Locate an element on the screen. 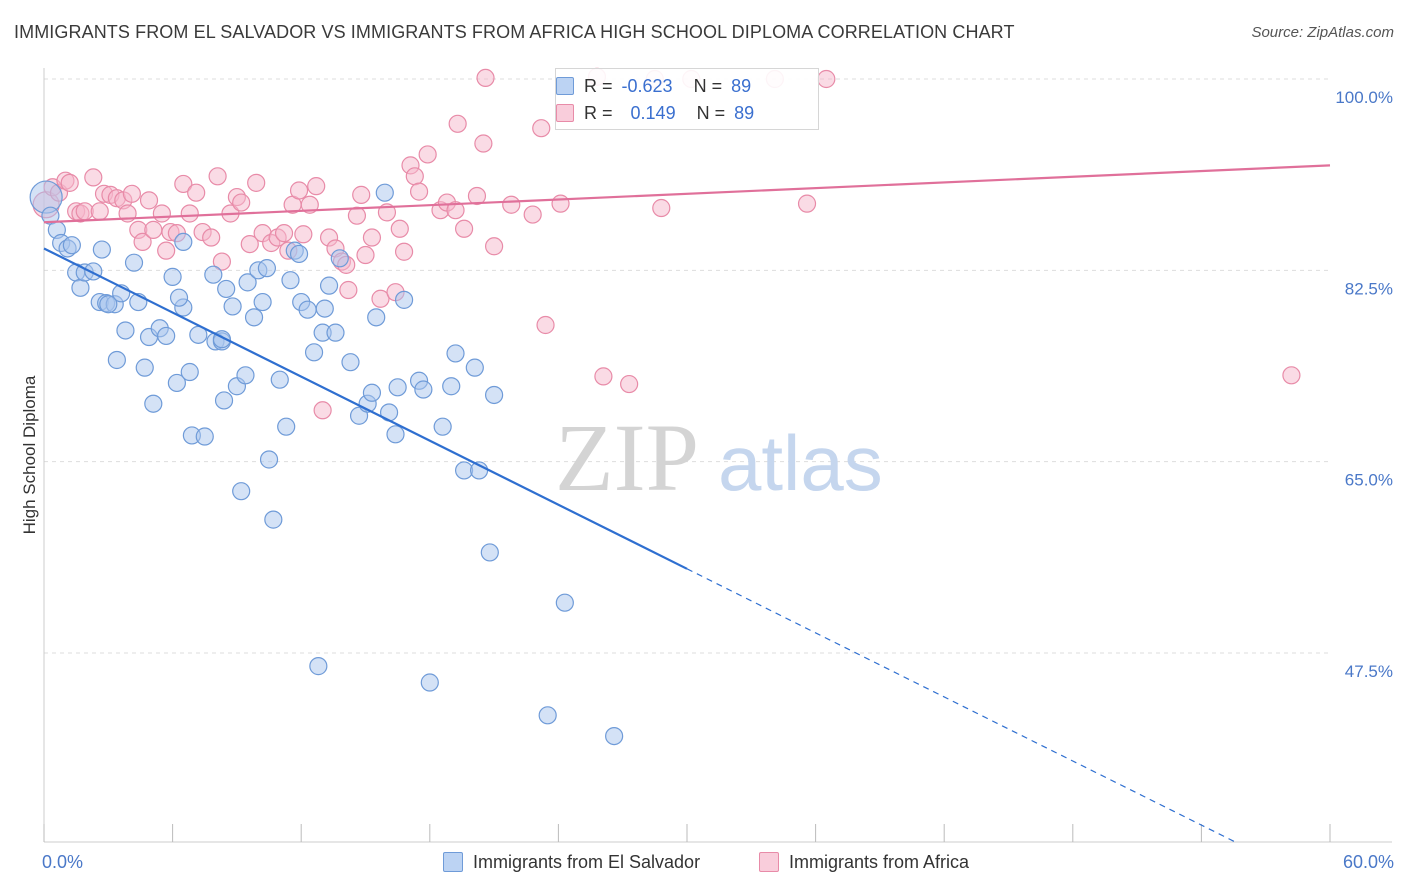 The height and width of the screenshot is (892, 1406). bottom-legend-label: Immigrants from El Salvador is located at coordinates (587, 862).